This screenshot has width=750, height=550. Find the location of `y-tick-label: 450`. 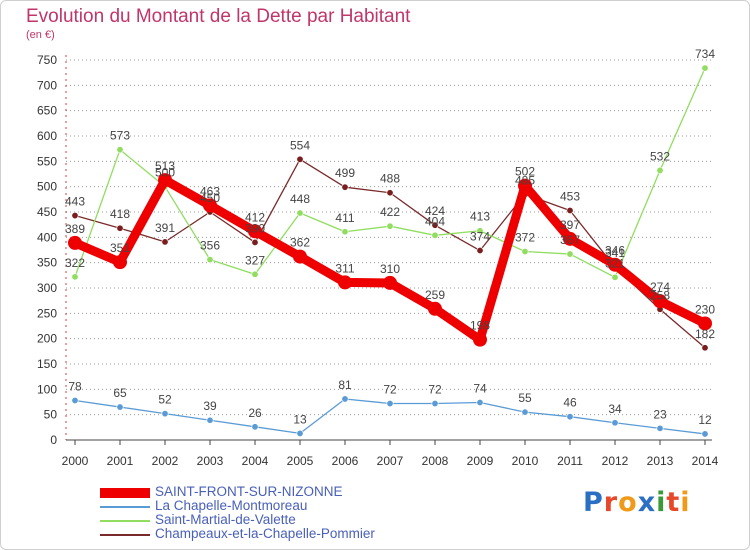

y-tick-label: 450 is located at coordinates (47, 212).